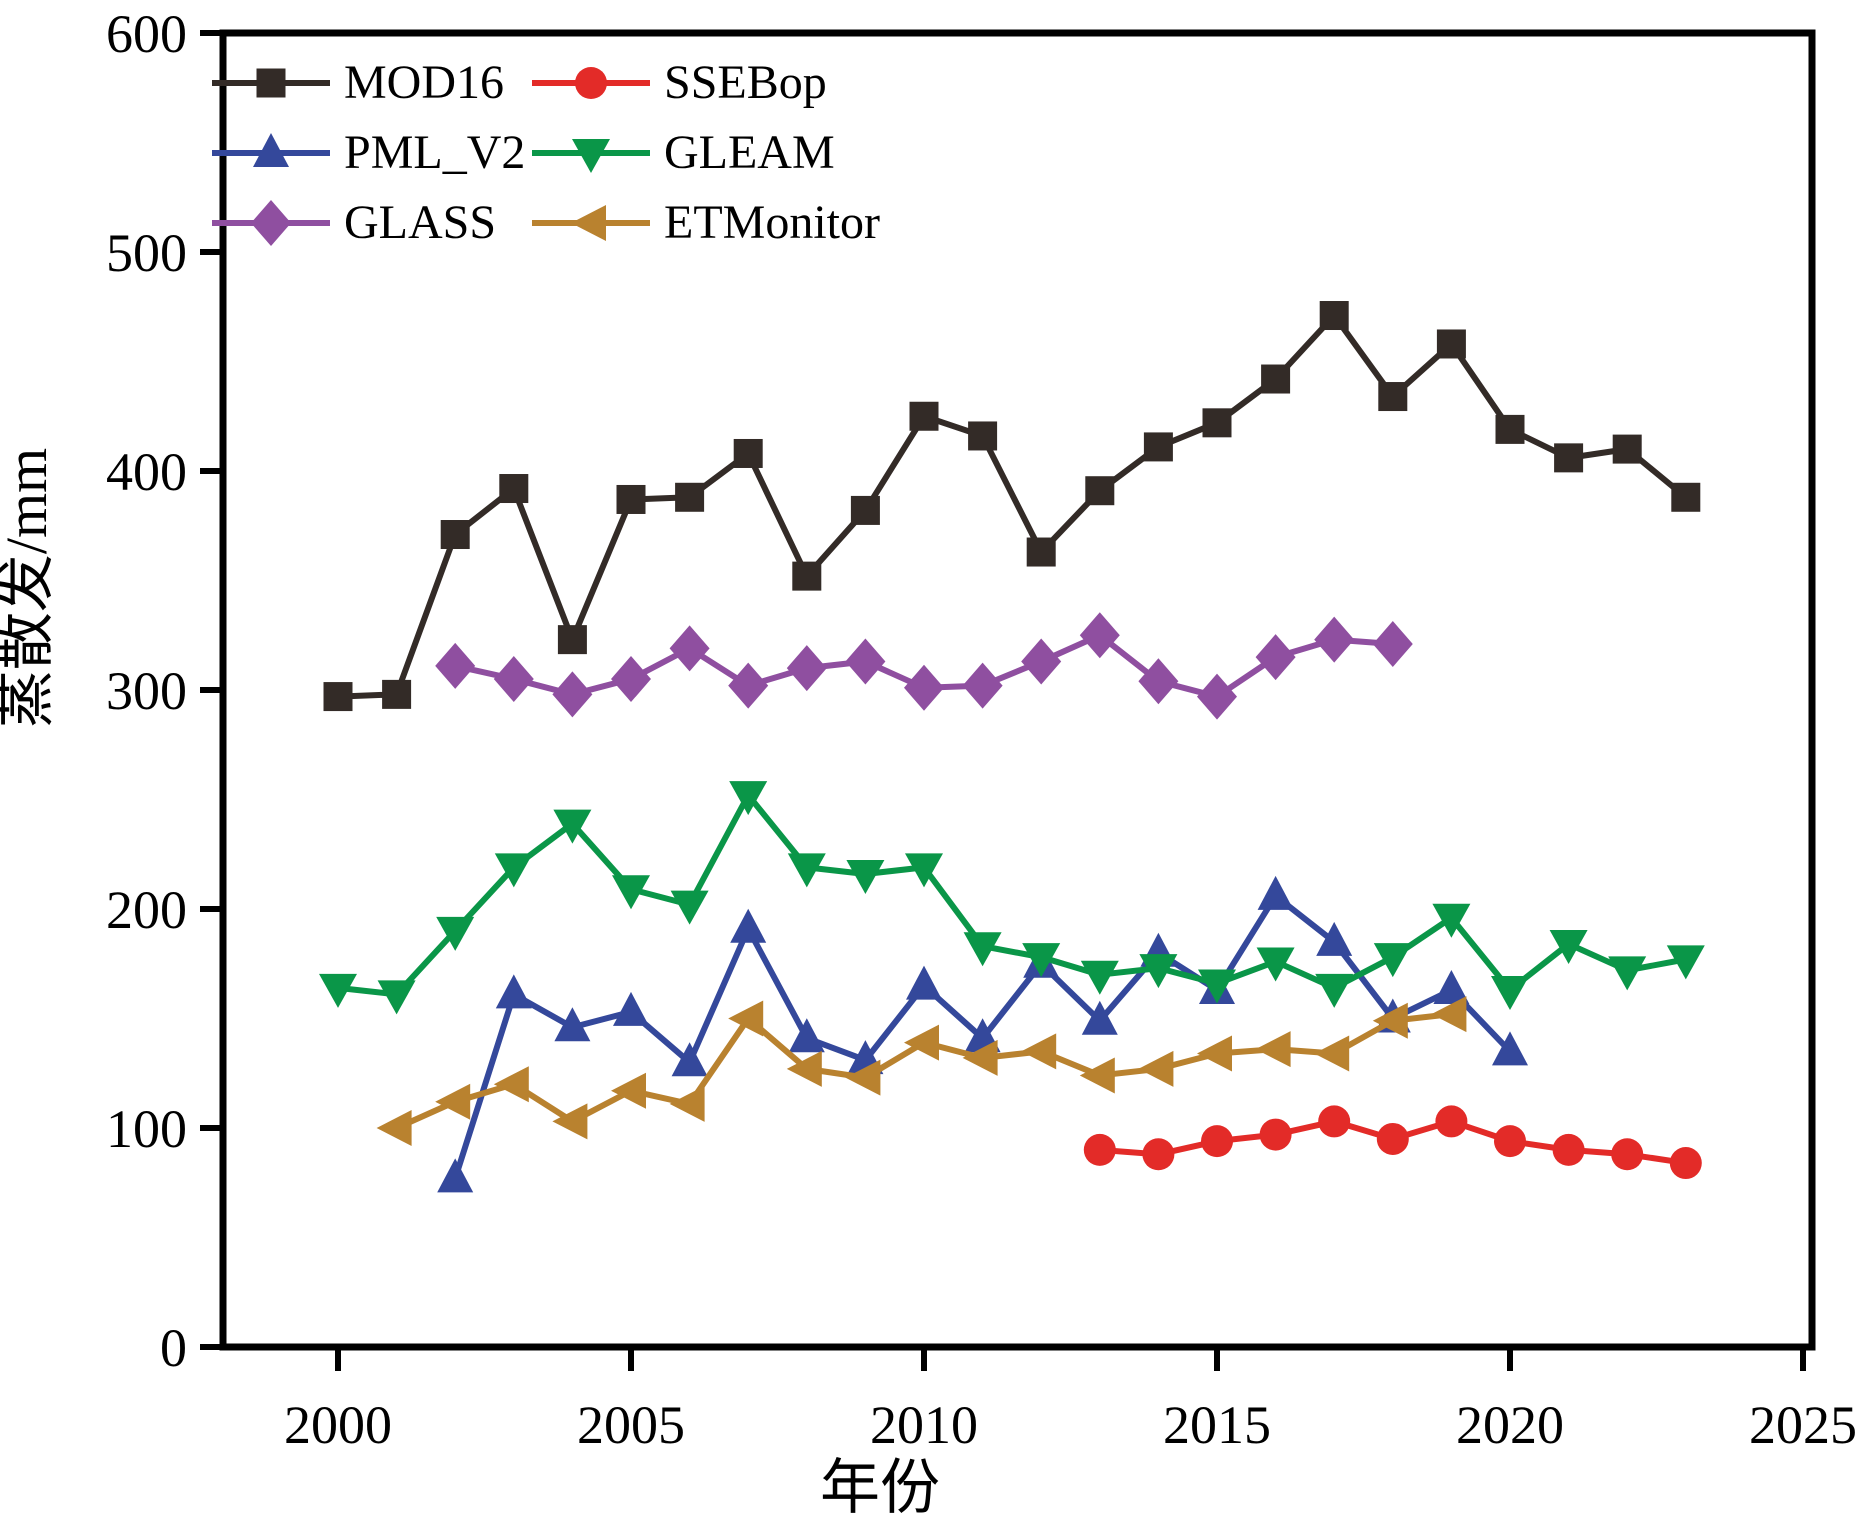  Describe the element at coordinates (1449, 1014) in the screenshot. I see `data-point-ETMonitor-2019` at that location.